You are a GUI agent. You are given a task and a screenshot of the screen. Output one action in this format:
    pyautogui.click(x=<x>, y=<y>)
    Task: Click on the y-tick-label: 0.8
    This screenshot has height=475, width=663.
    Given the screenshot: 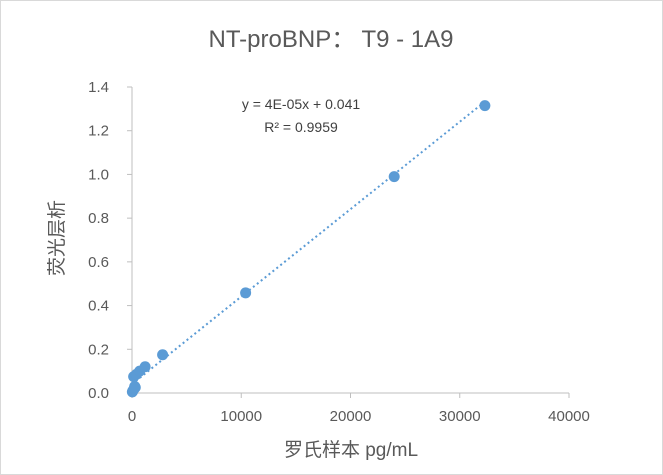 What is the action you would take?
    pyautogui.click(x=98, y=218)
    